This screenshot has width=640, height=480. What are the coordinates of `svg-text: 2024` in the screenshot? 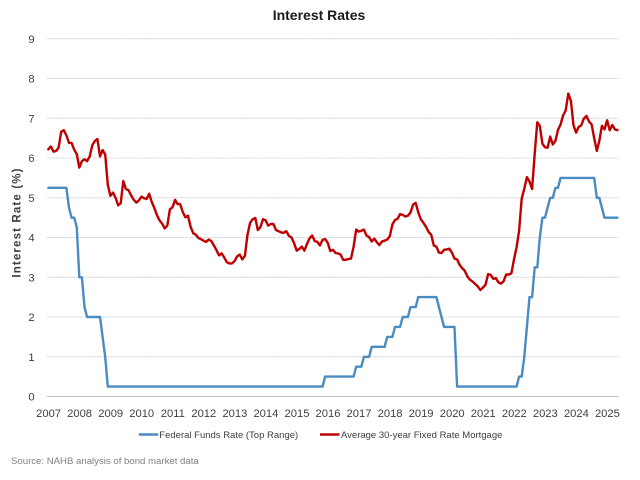 It's located at (576, 414).